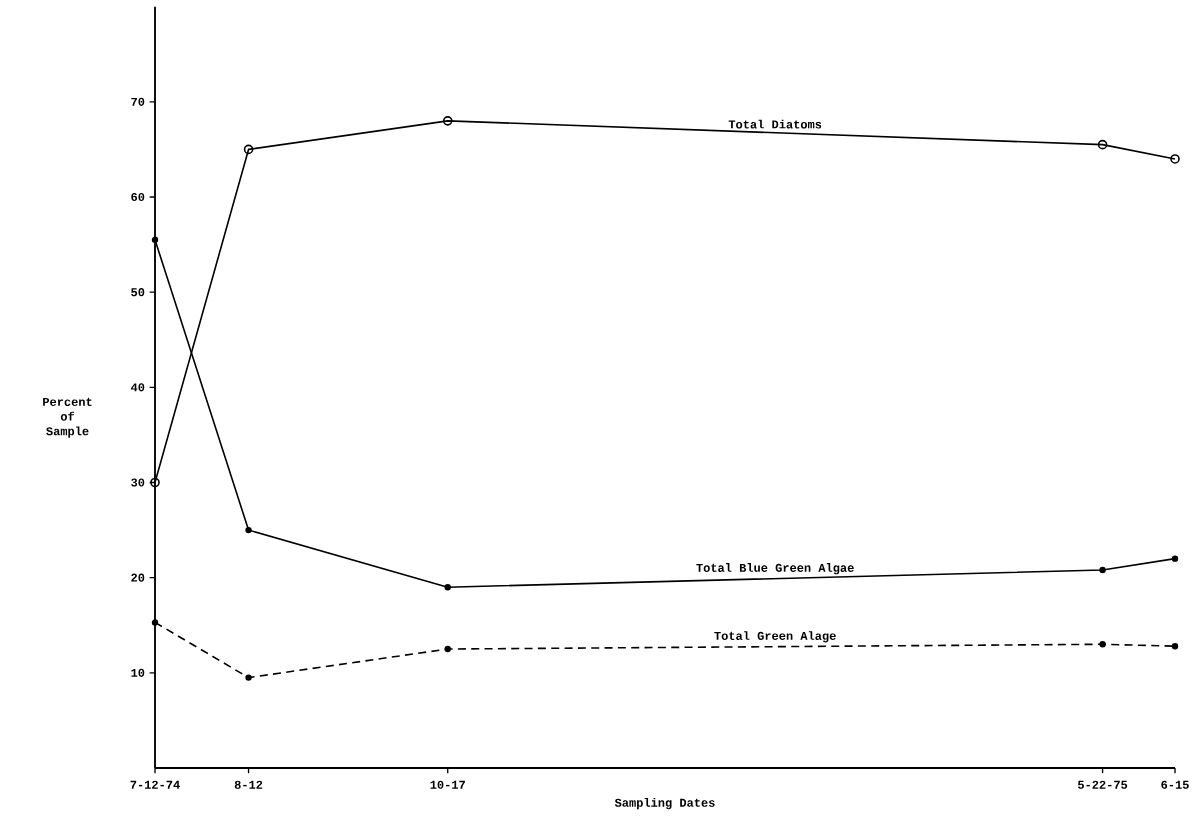  Describe the element at coordinates (775, 569) in the screenshot. I see `series-label: Total Blue Green Algae` at that location.